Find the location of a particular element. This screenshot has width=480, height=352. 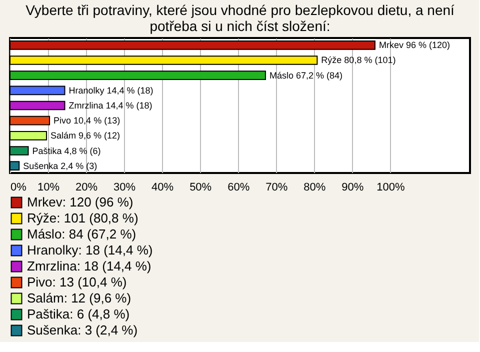

legend-label: Hranolky: 18 (14,4 %) is located at coordinates (90, 250).